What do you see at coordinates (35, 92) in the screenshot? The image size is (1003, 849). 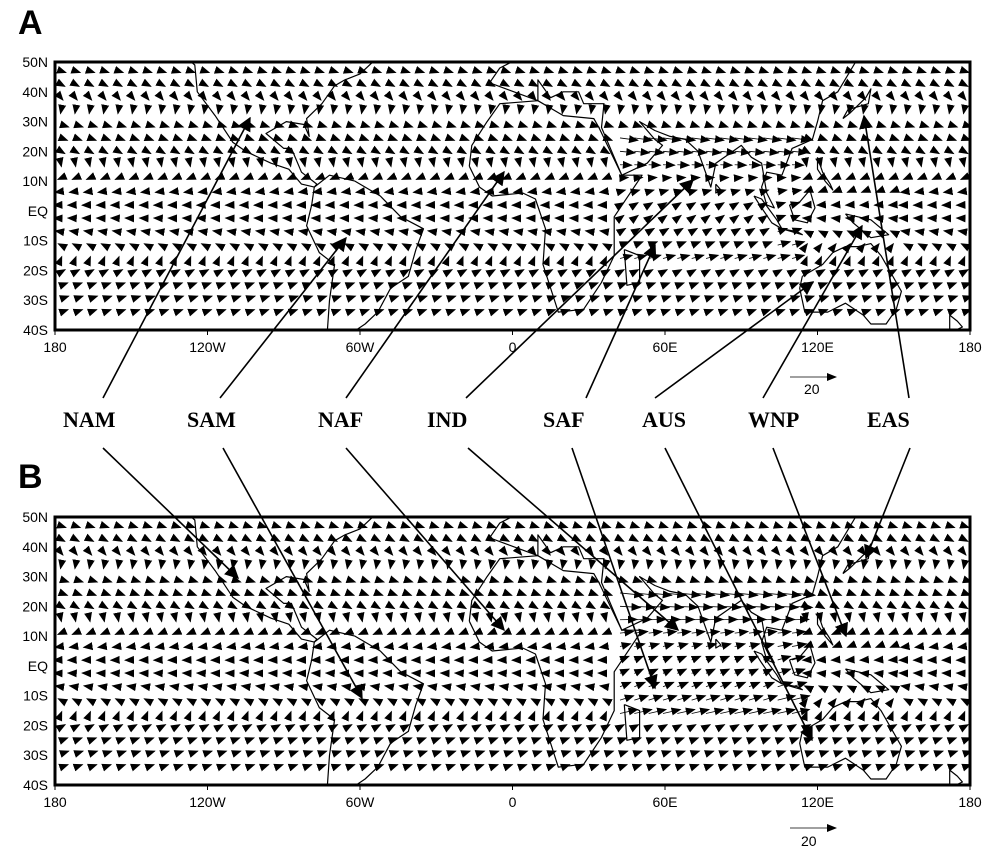 I see `panel-a-lat-tick-label: 40N` at bounding box center [35, 92].